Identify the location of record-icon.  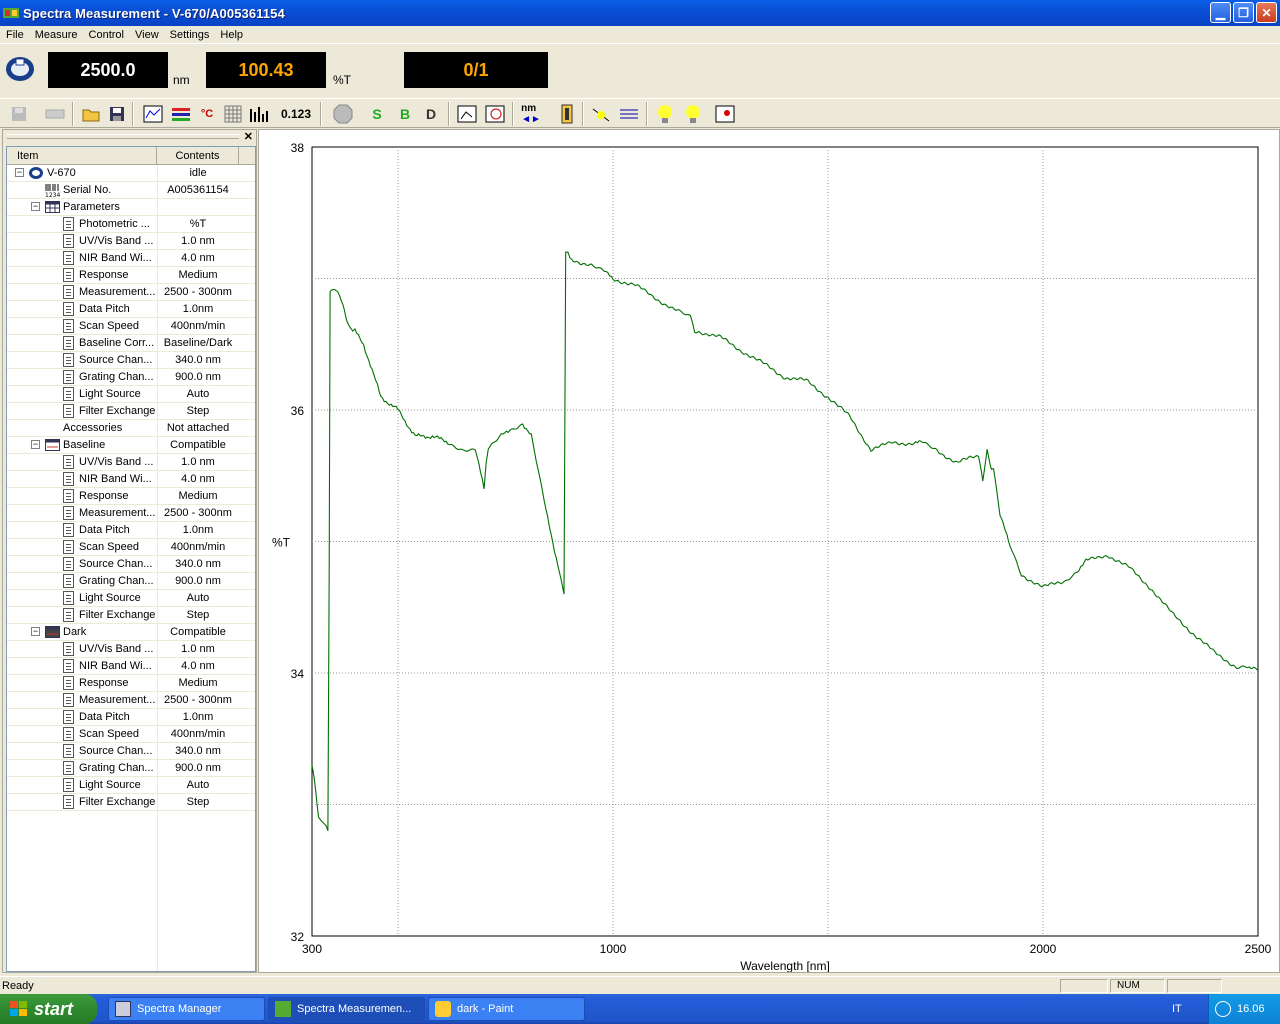
(725, 114).